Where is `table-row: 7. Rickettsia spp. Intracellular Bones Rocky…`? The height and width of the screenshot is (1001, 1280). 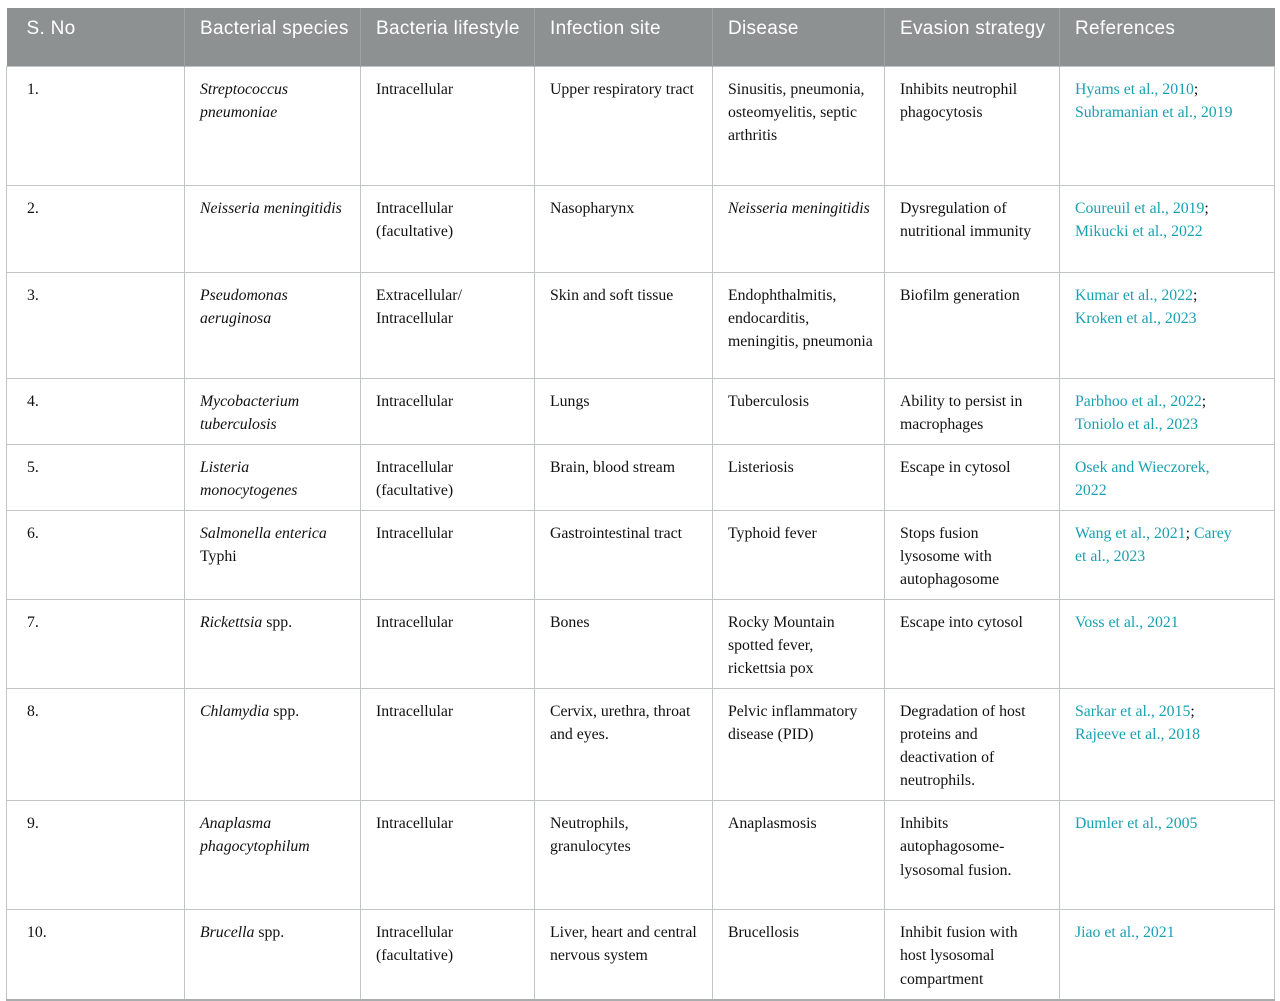 table-row: 7. Rickettsia spp. Intracellular Bones Rocky… is located at coordinates (640, 644).